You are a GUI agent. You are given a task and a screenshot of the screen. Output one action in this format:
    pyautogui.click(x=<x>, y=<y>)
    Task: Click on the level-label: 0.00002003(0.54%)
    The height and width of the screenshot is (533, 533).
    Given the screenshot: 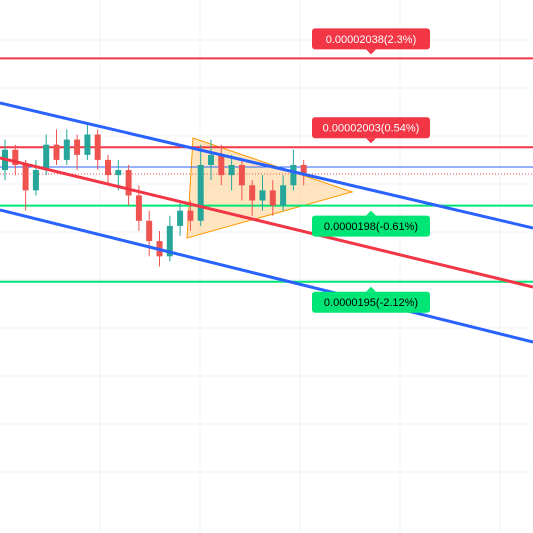 What is the action you would take?
    pyautogui.click(x=371, y=129)
    